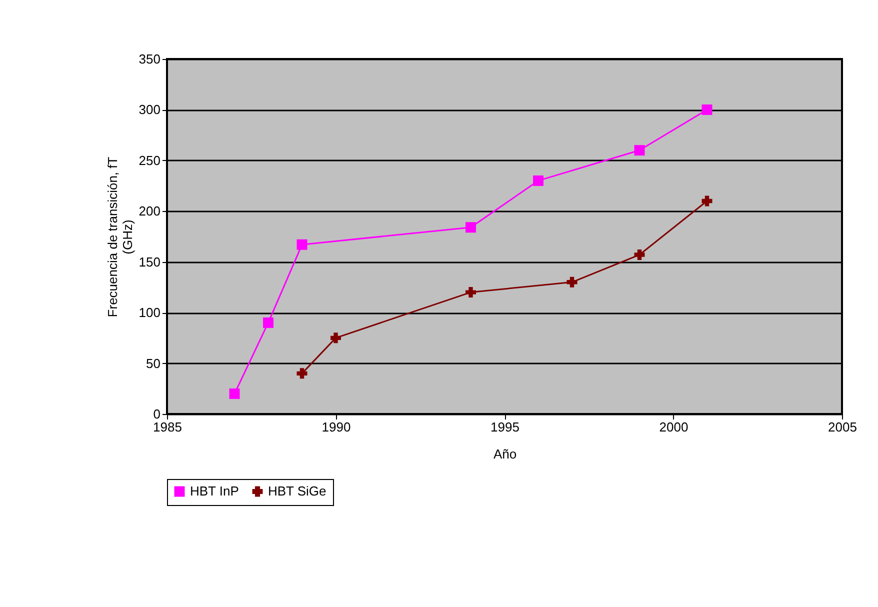 Image resolution: width=878 pixels, height=607 pixels. Describe the element at coordinates (214, 491) in the screenshot. I see `legend-label: HBT InP` at that location.